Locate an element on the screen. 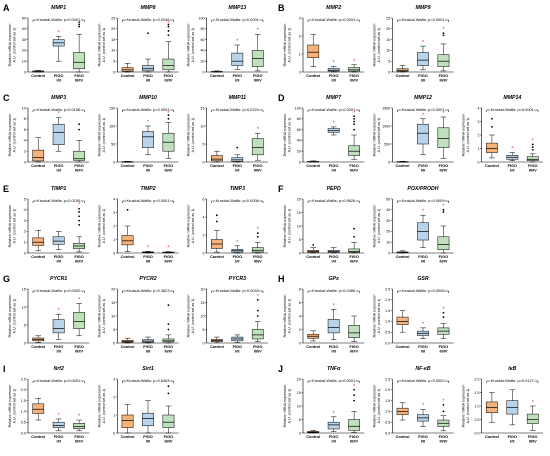  y-tick-label: 2.0 is located at coordinates (387, 390).